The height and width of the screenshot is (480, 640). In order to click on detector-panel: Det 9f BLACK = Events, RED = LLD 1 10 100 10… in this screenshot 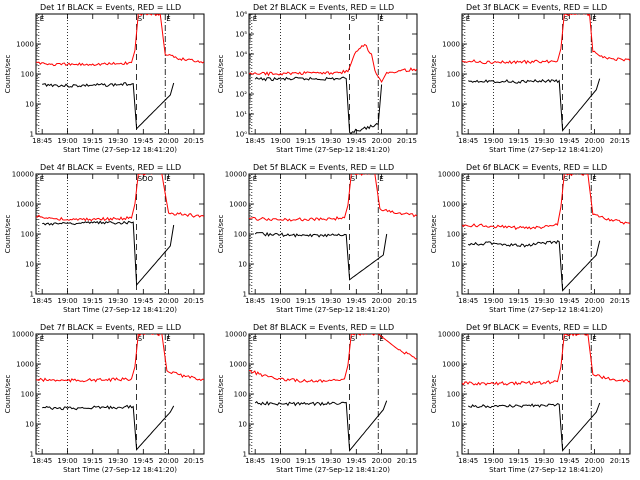, I will do `click(532, 400)`.